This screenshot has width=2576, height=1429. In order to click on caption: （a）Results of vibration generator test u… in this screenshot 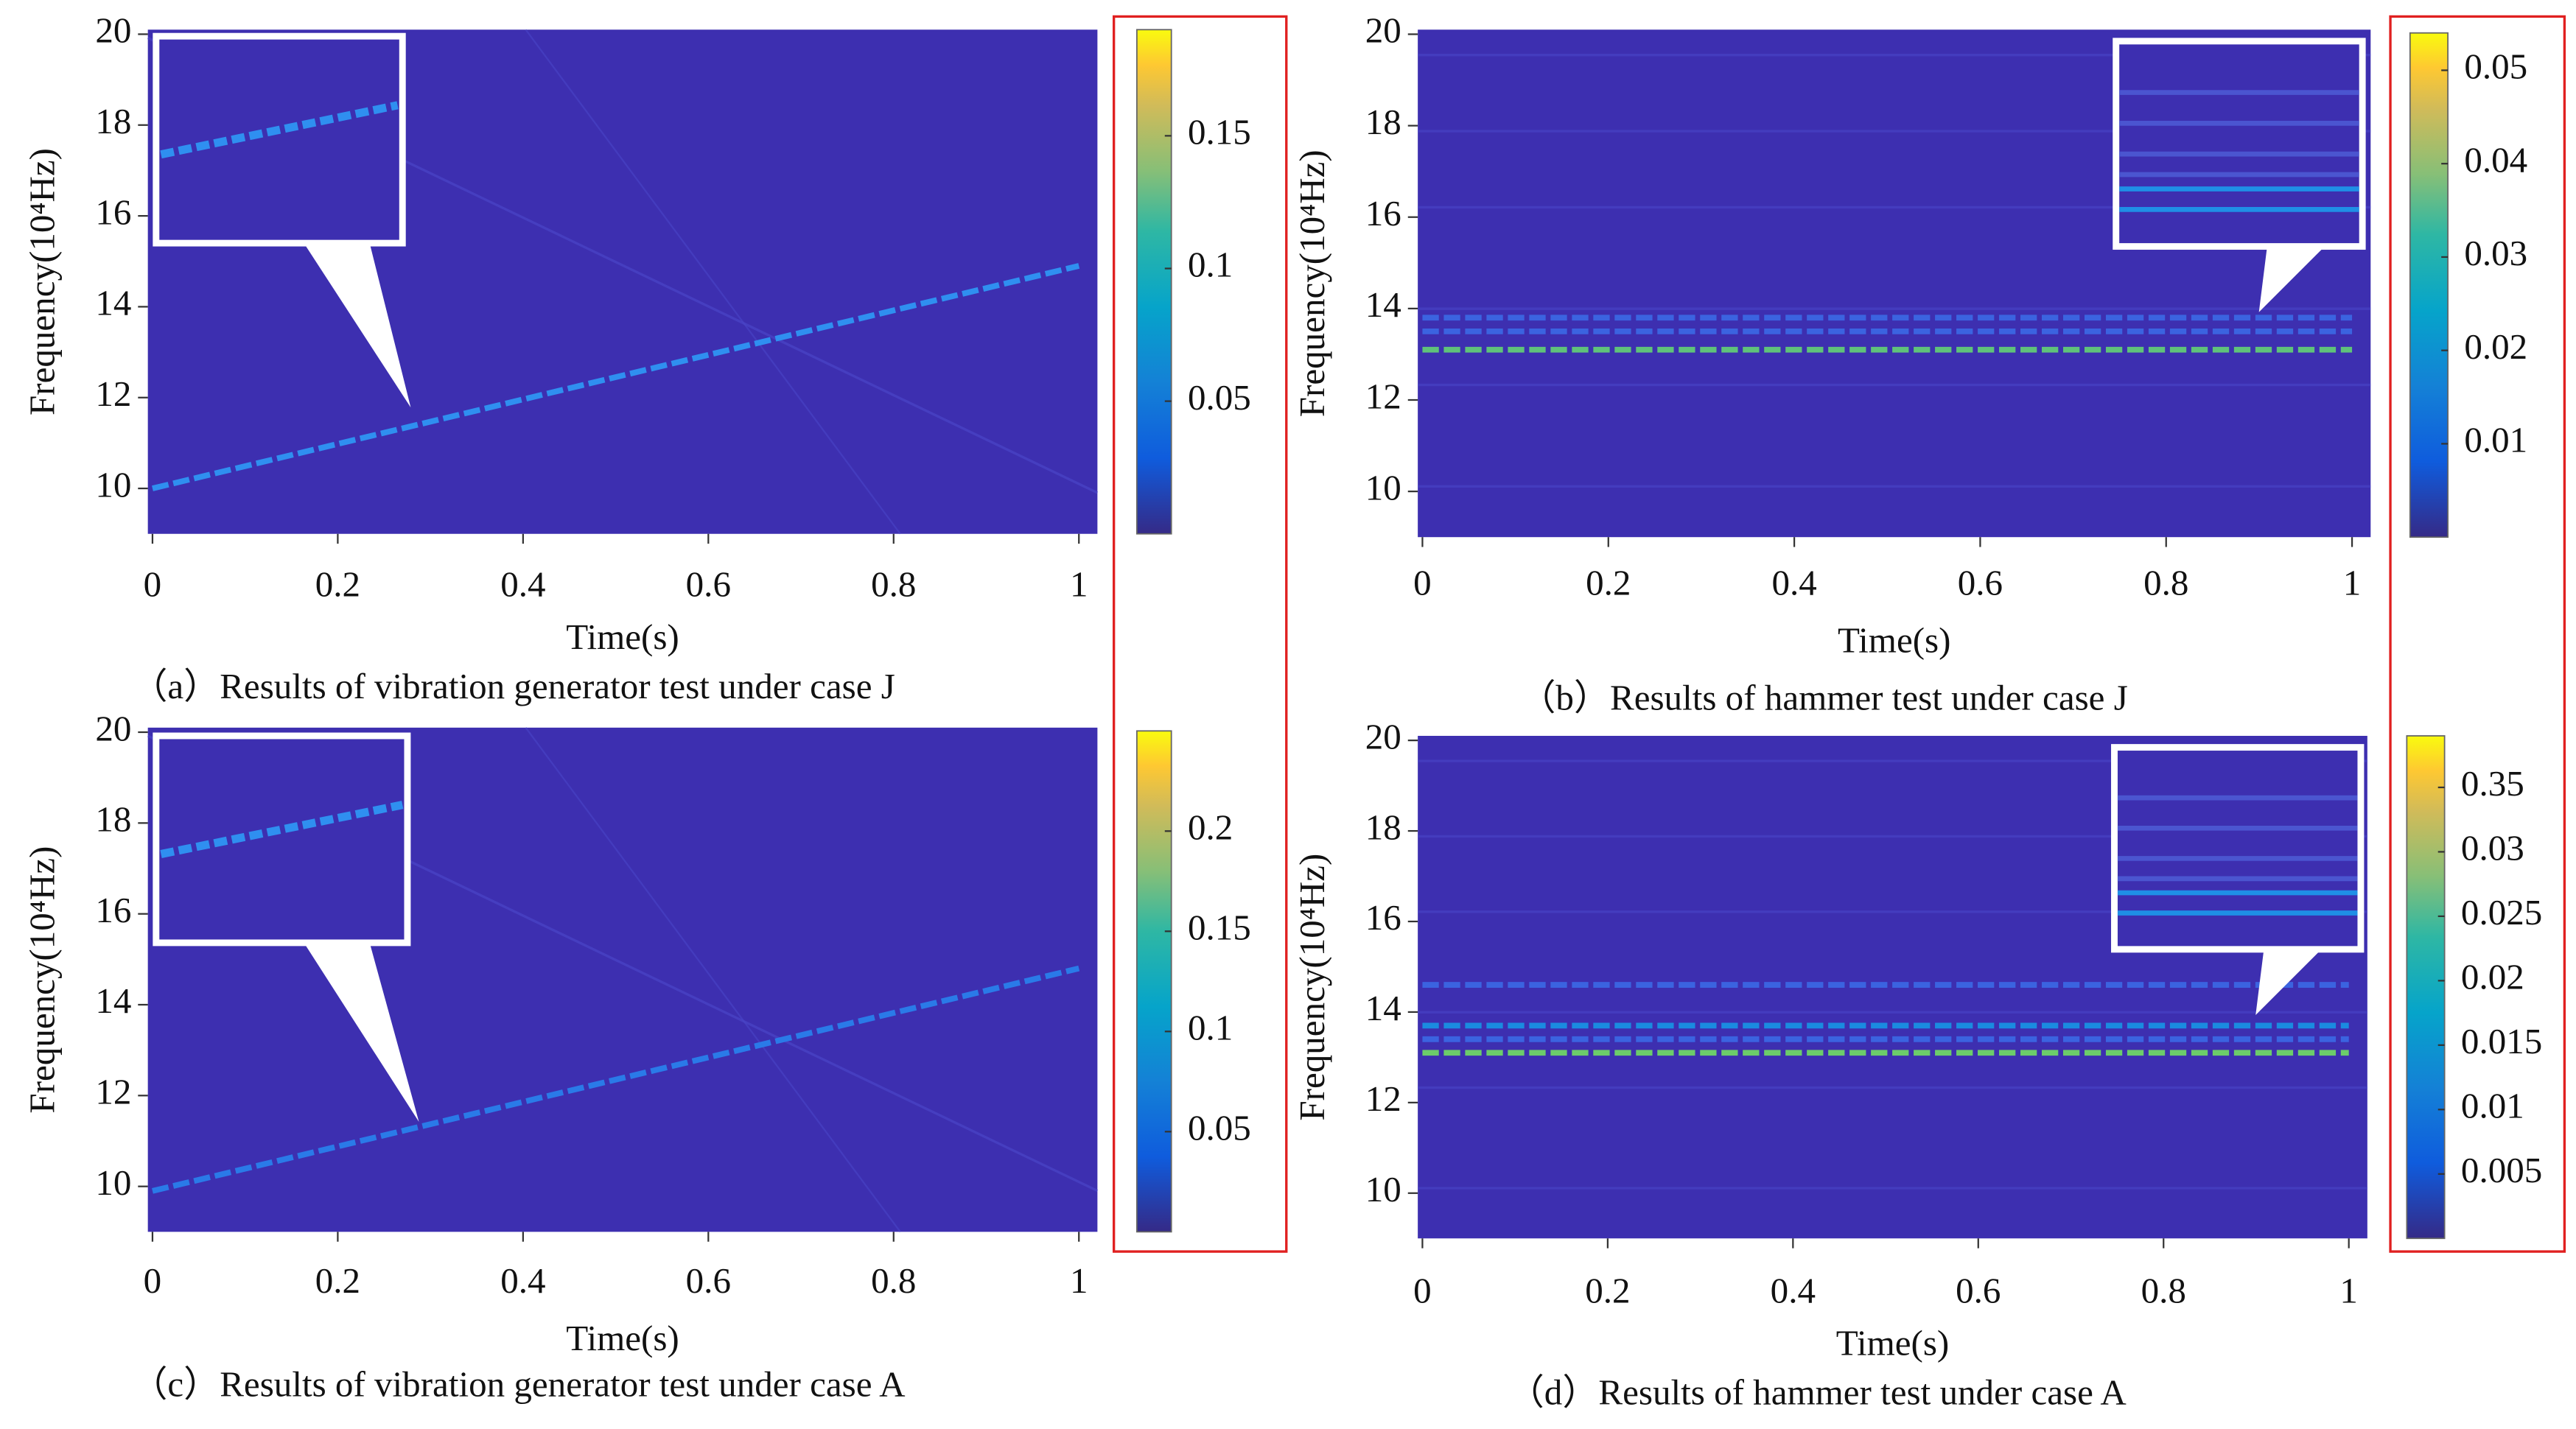, I will do `click(513, 686)`.